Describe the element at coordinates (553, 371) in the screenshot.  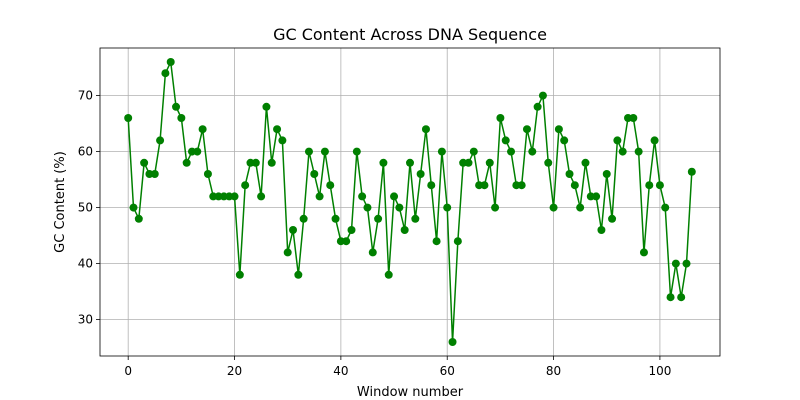
I see `x-tick-label: 80` at that location.